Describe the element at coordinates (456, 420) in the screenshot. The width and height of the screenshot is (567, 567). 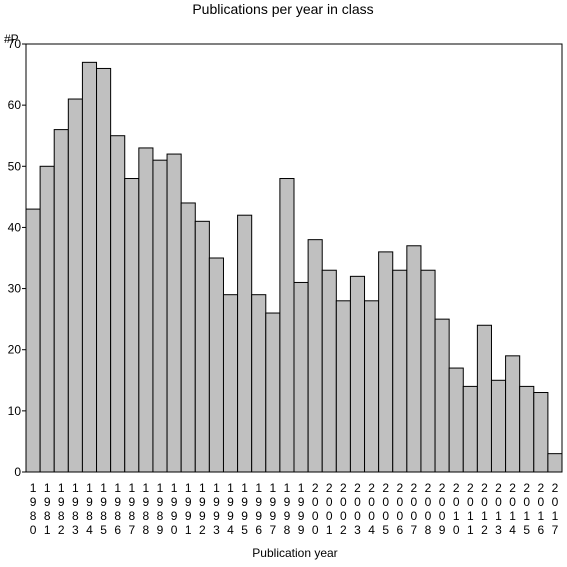
I see `bar-2010` at that location.